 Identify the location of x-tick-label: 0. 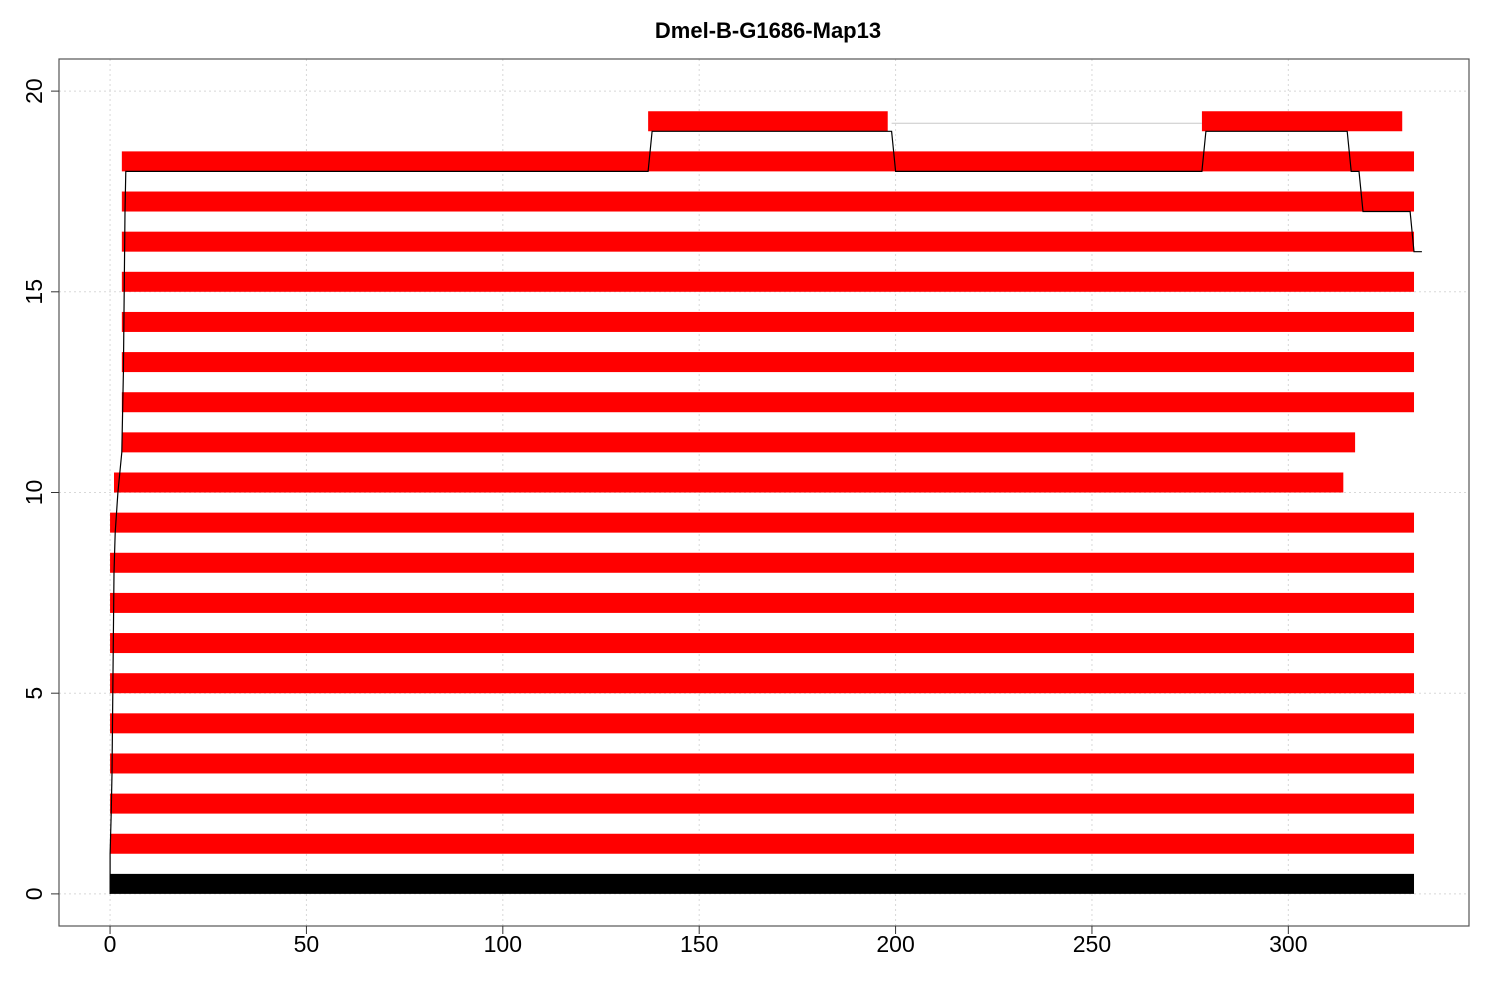
(110, 944).